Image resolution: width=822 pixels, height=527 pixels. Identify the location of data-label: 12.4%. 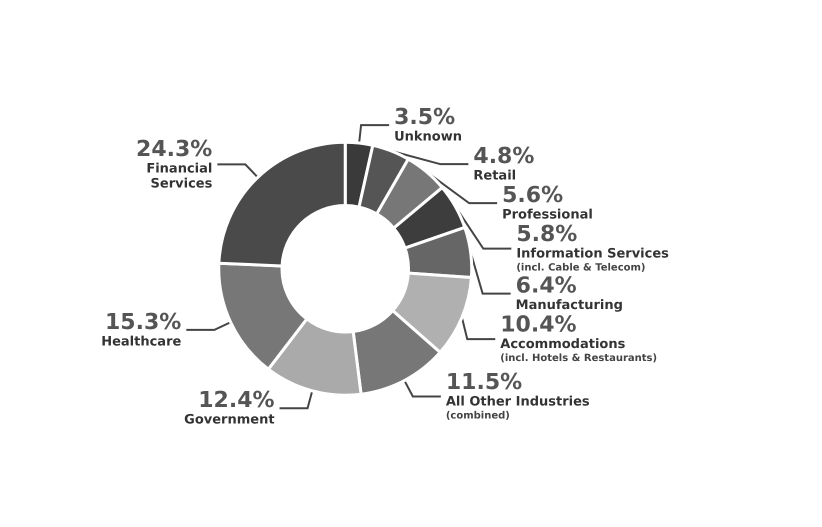
(236, 401).